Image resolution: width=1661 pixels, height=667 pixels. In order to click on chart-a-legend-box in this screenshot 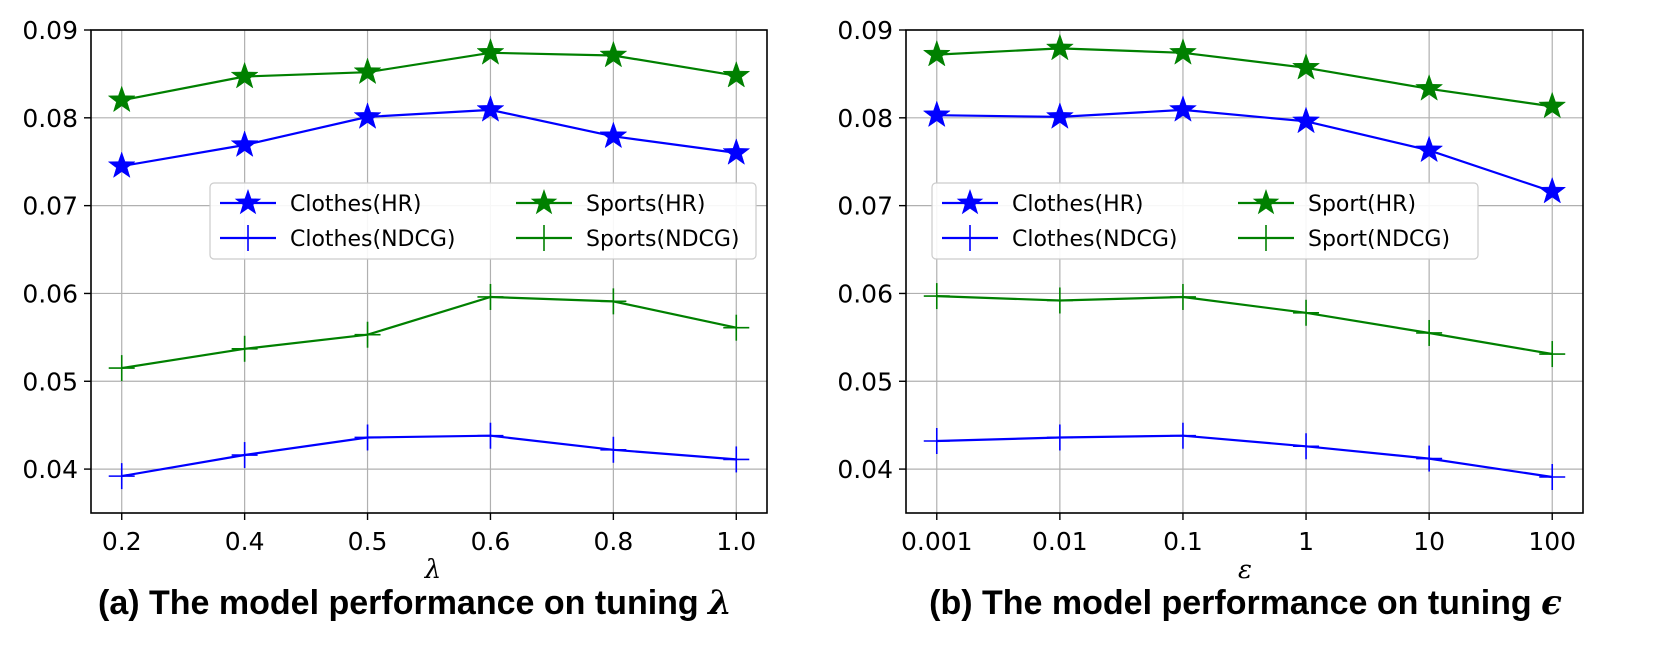, I will do `click(483, 221)`.